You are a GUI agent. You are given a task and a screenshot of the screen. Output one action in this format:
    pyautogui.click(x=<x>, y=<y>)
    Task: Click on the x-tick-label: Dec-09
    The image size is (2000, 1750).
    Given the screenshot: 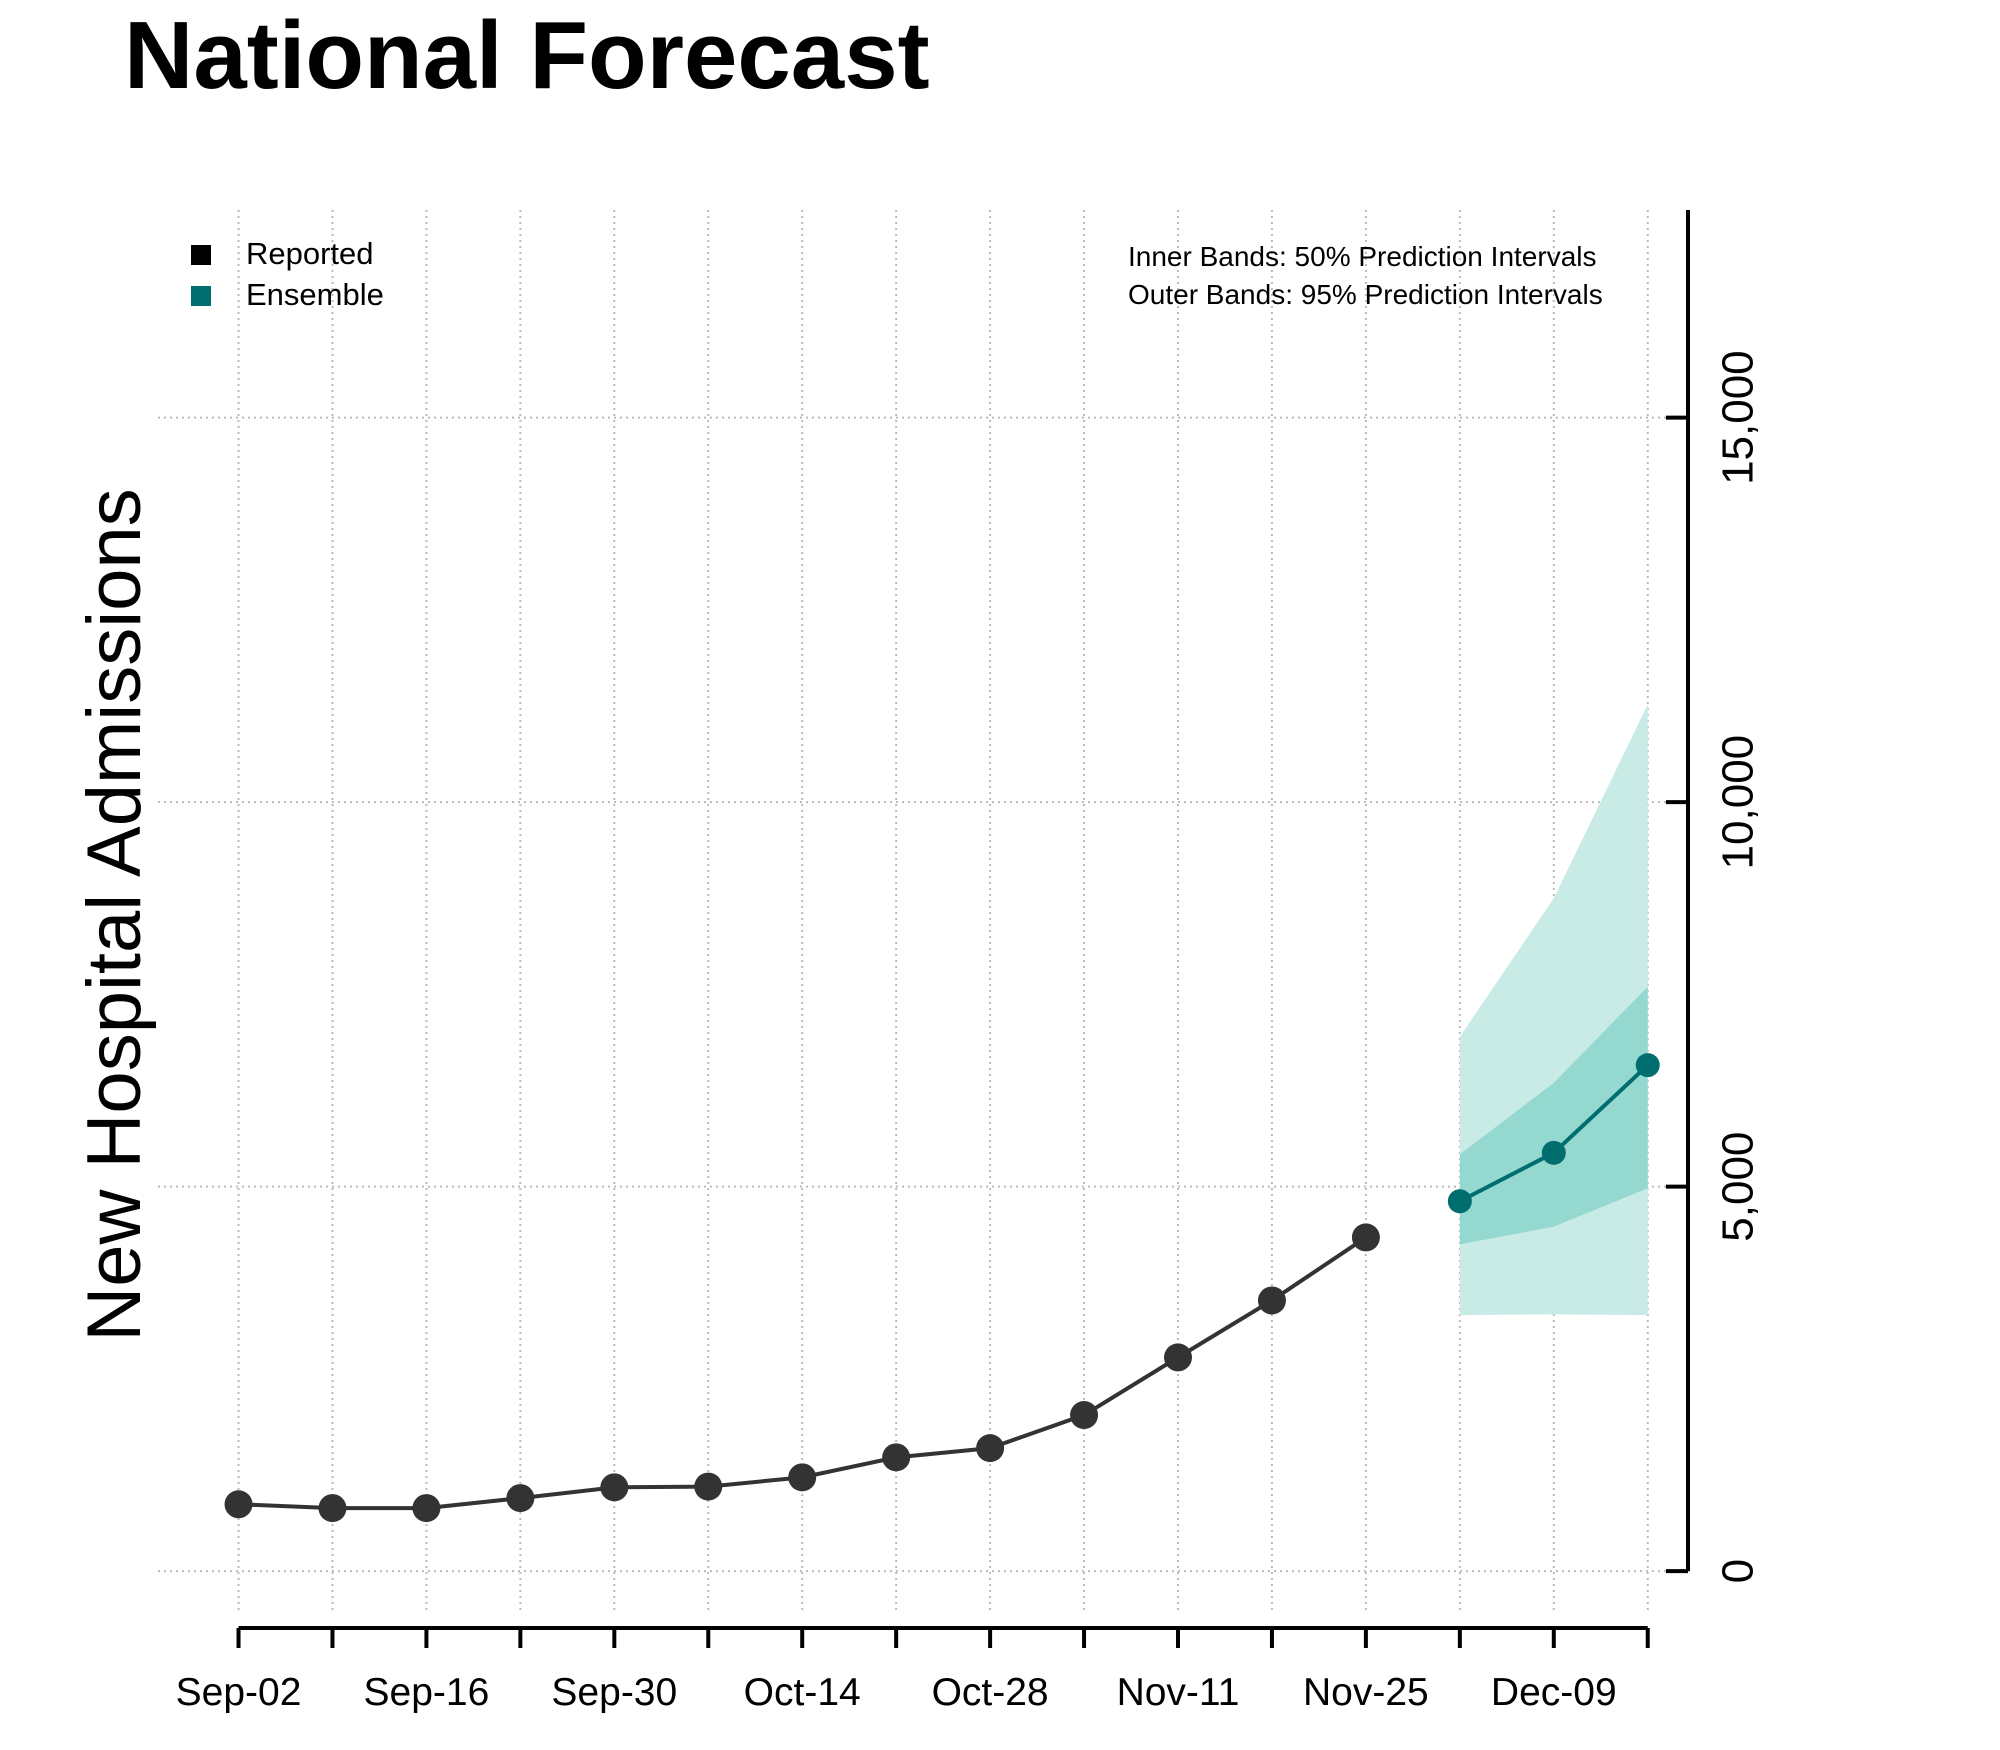 What is the action you would take?
    pyautogui.click(x=1554, y=1692)
    